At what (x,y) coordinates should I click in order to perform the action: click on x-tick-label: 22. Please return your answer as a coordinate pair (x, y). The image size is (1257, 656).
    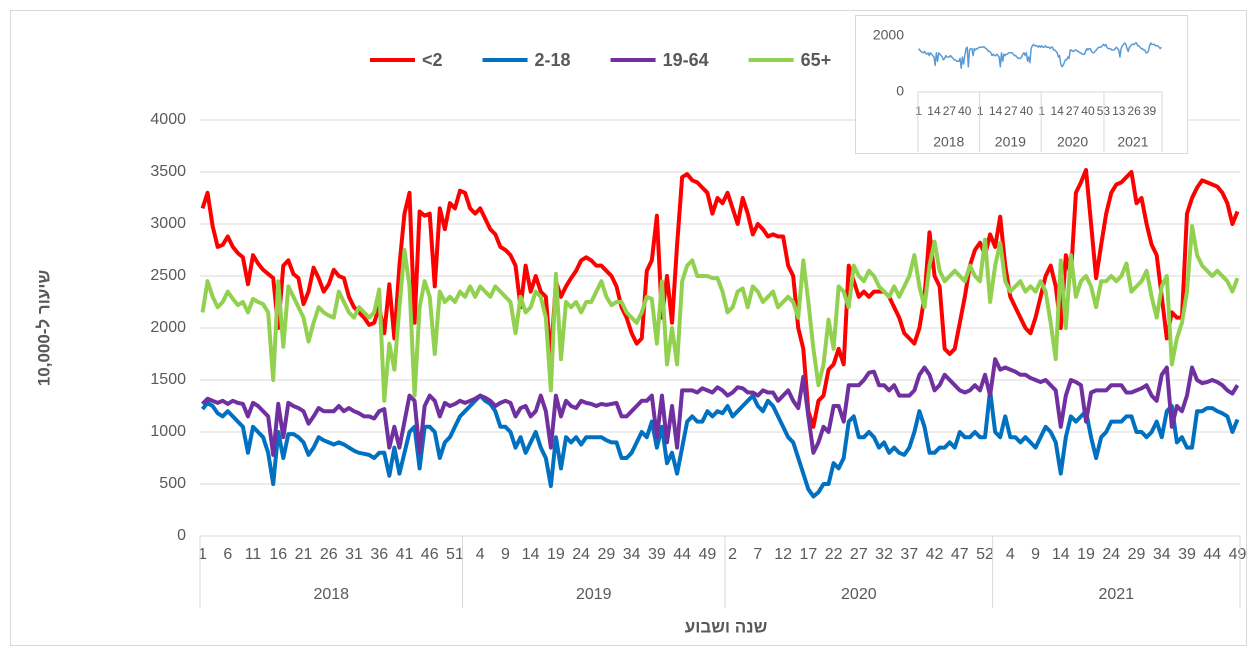
    Looking at the image, I should click on (834, 554).